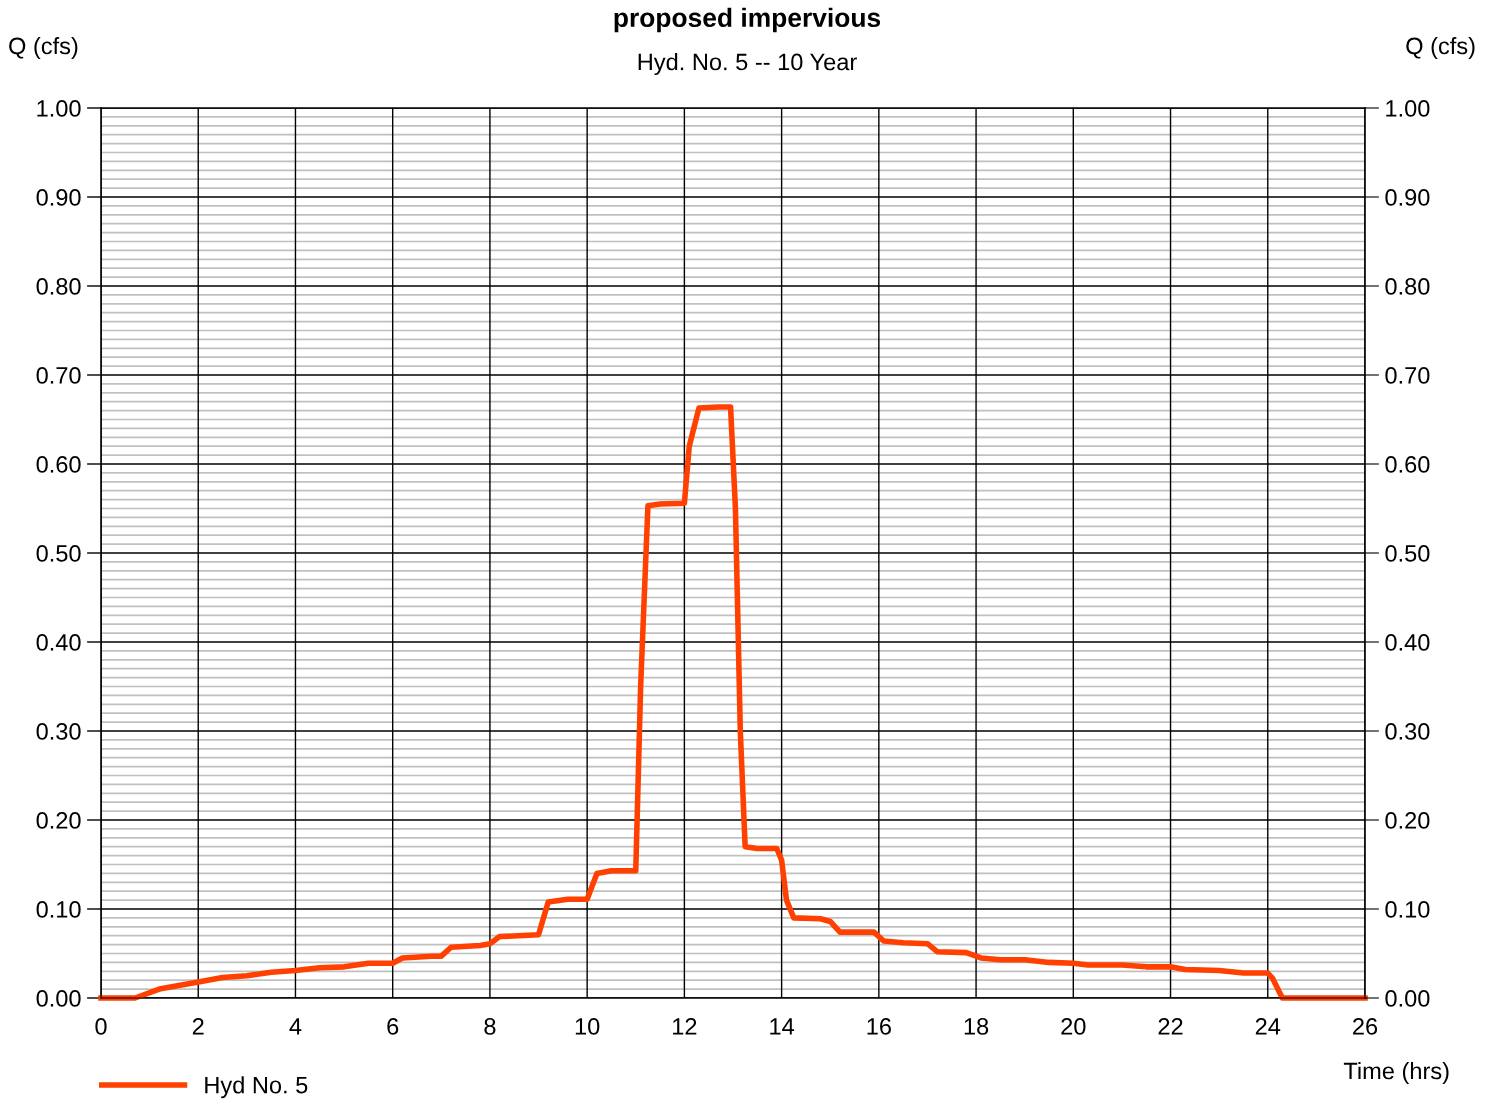 The height and width of the screenshot is (1110, 1494). I want to click on x-tick-label: 0, so click(101, 1026).